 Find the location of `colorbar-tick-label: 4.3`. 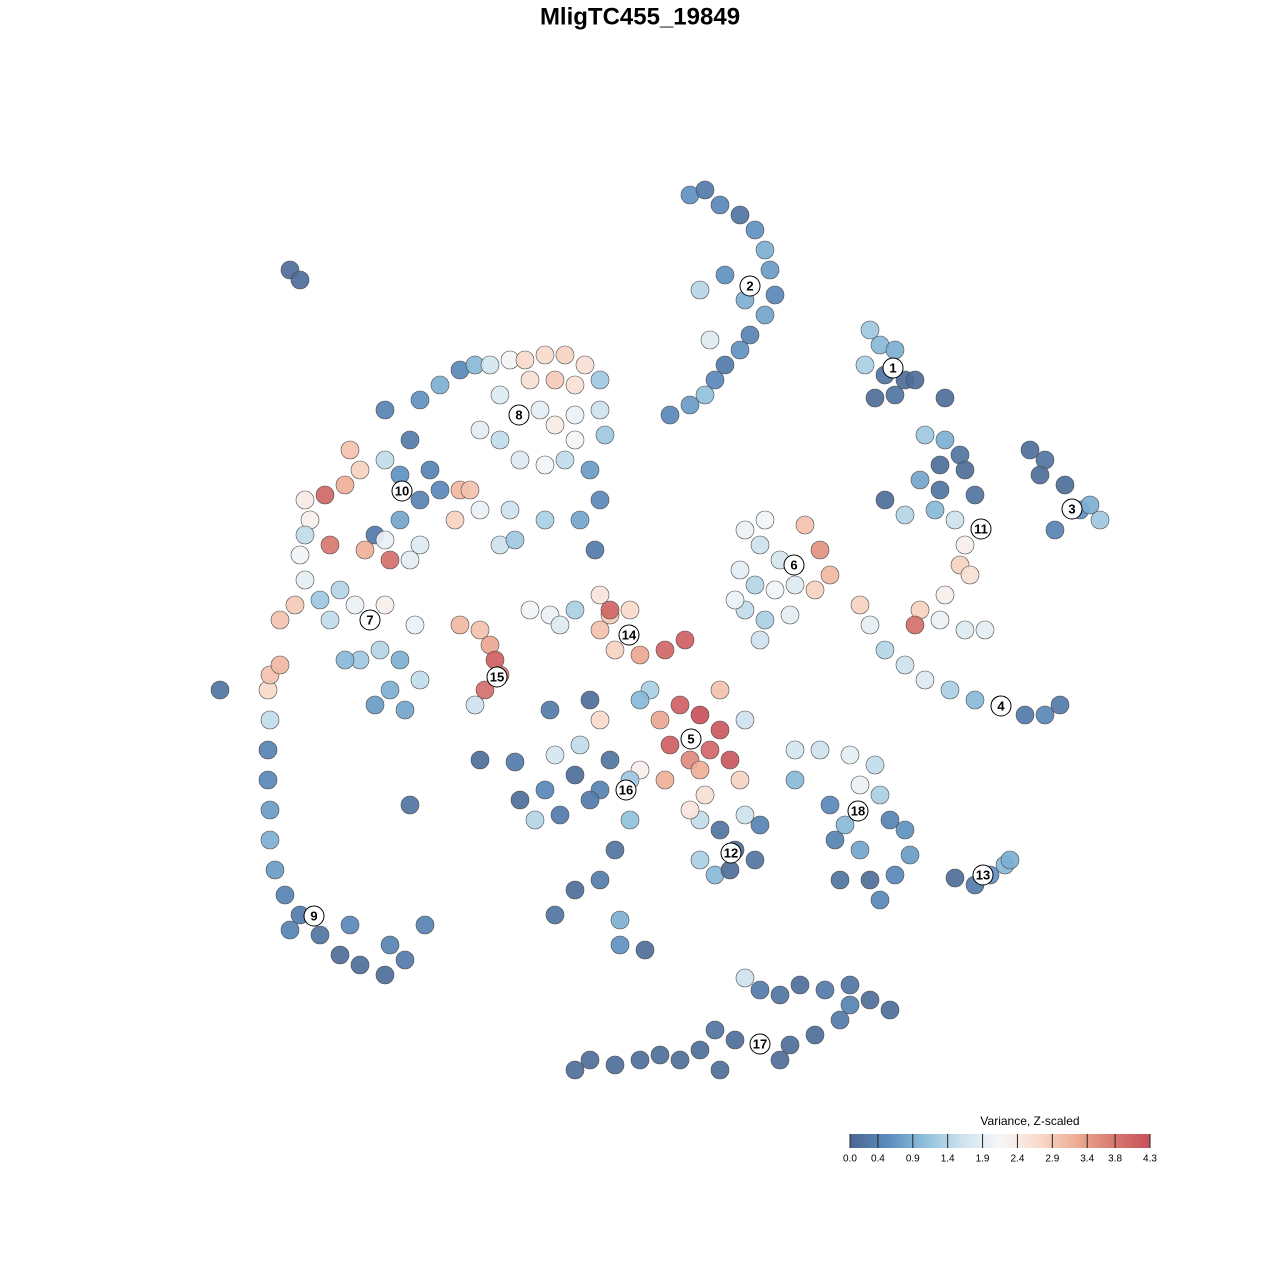

colorbar-tick-label: 4.3 is located at coordinates (1150, 1159).